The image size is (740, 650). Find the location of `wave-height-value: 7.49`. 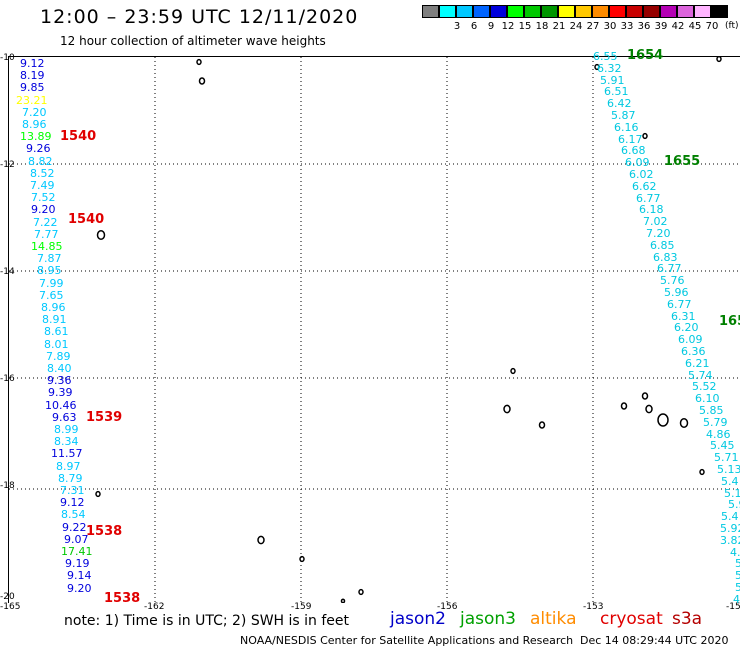

wave-height-value: 7.49 is located at coordinates (42, 185).